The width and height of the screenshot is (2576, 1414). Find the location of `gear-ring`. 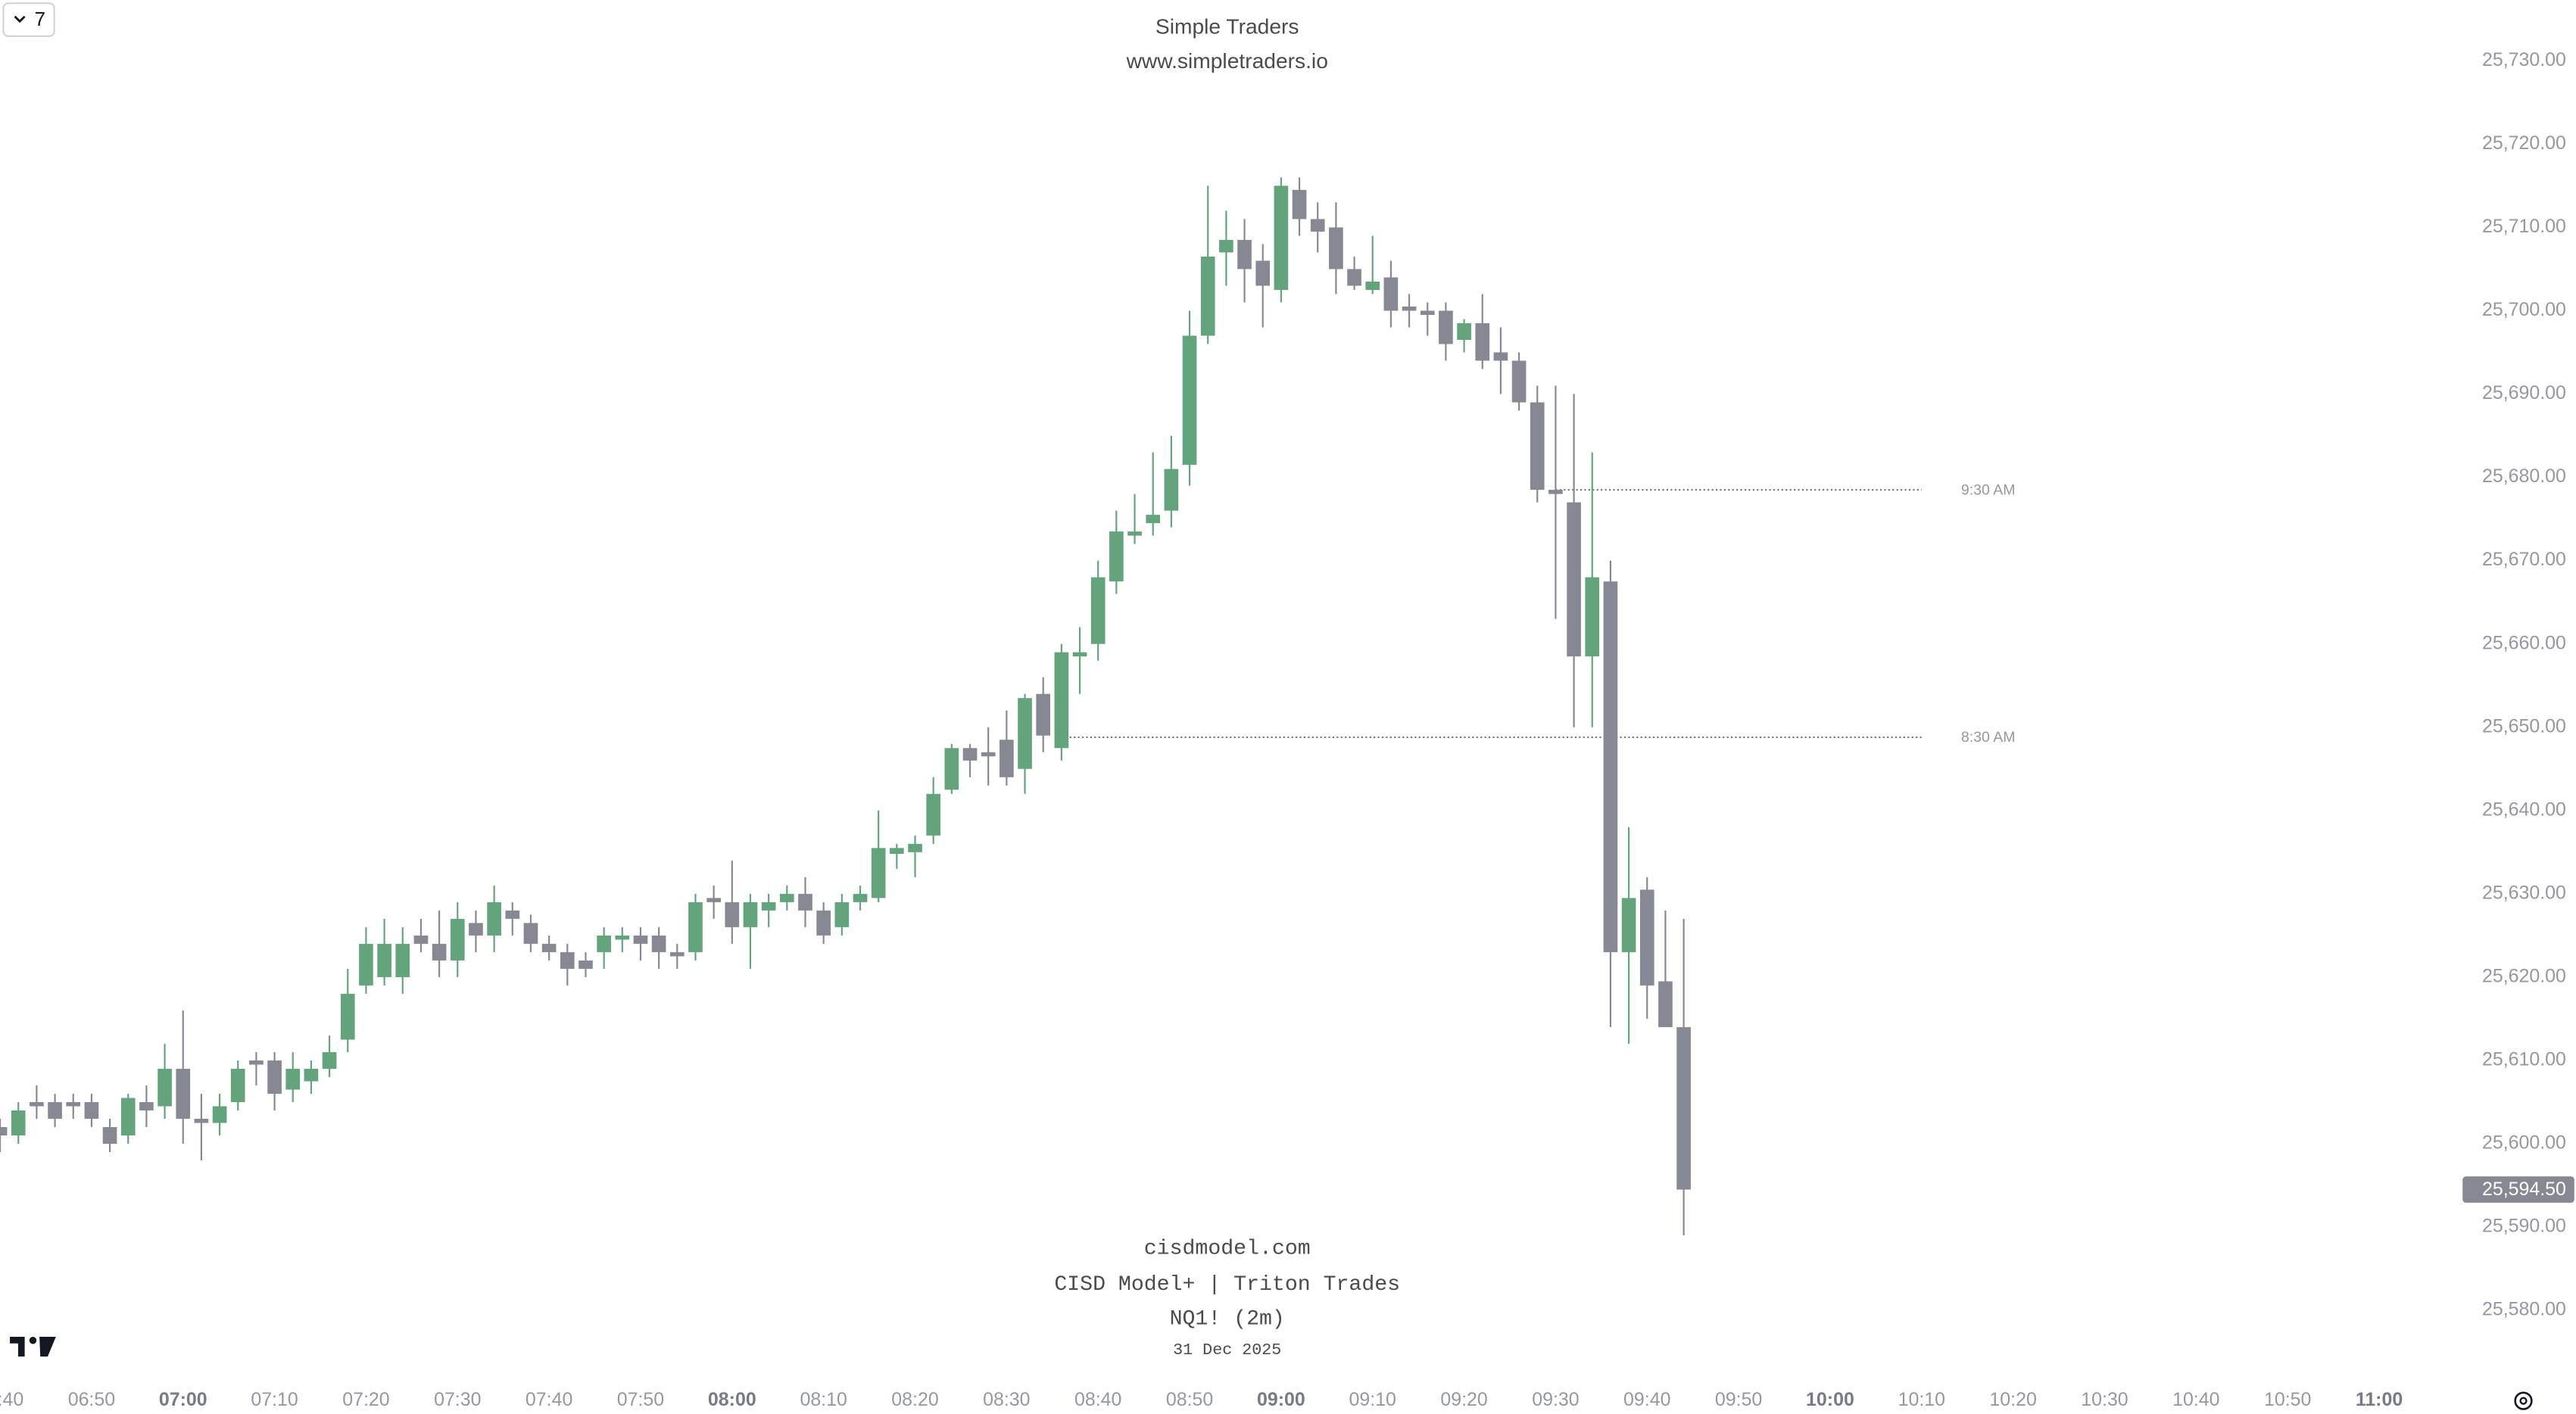

gear-ring is located at coordinates (2523, 1401).